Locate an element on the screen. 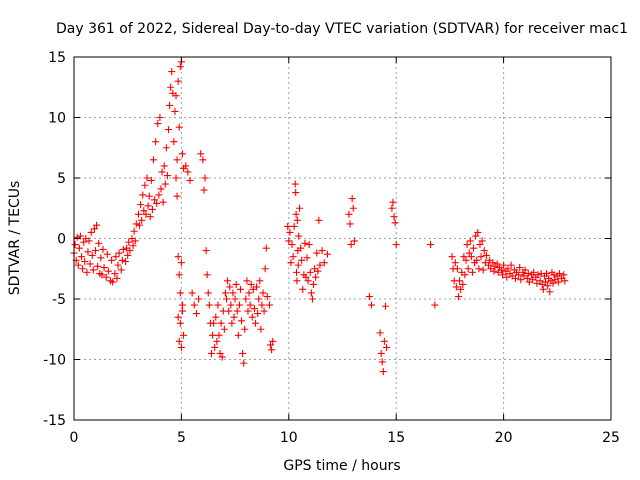  y-tick-label: 5 is located at coordinates (61, 179).